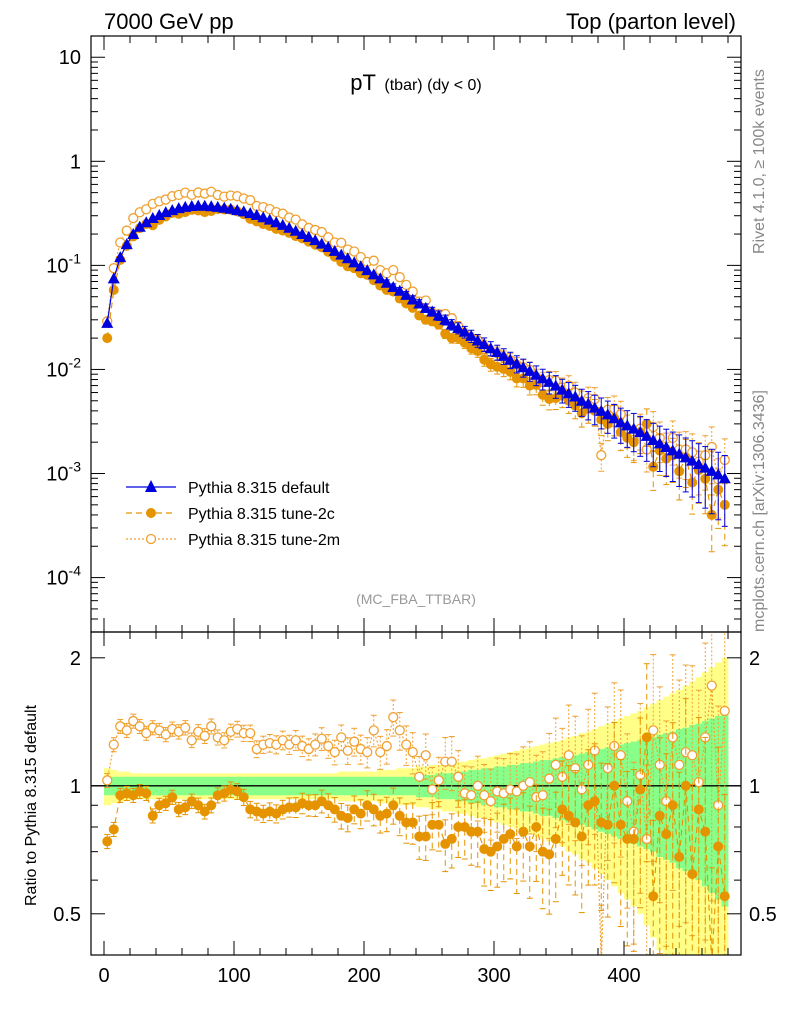 The image size is (786, 1024). I want to click on main-y-tick-label: 10, so click(70, 58).